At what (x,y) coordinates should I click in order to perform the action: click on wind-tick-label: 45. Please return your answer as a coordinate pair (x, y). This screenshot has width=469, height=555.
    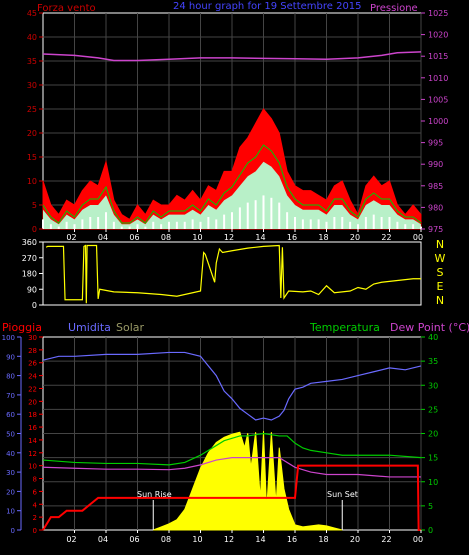
    Looking at the image, I should click on (32, 13).